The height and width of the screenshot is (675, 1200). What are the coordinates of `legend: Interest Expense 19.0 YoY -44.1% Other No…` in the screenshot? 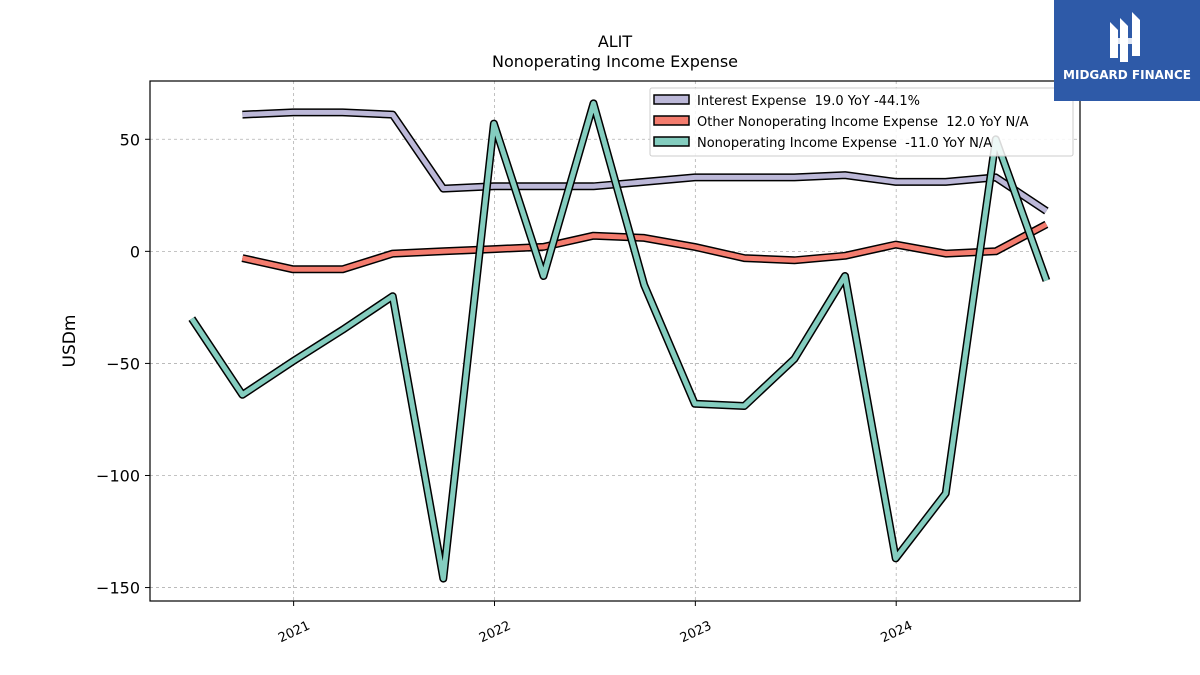 It's located at (861, 122).